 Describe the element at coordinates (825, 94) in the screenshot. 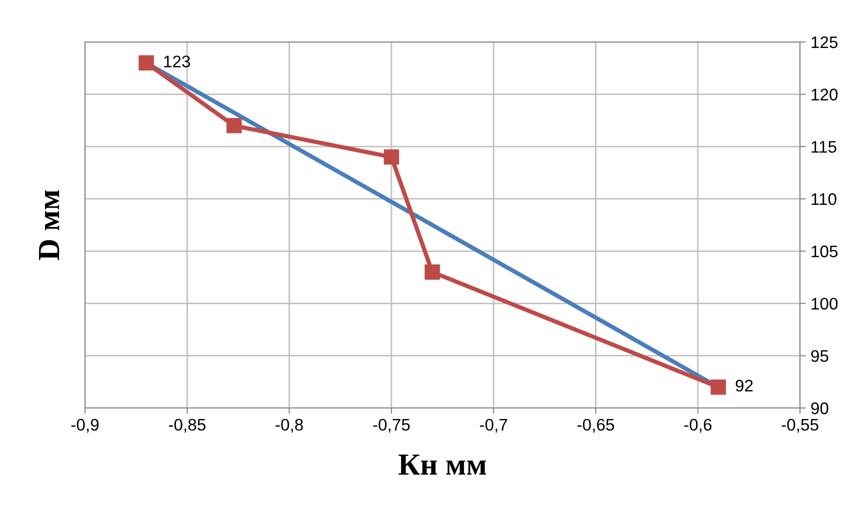

I see `y-tick-label: 120` at that location.